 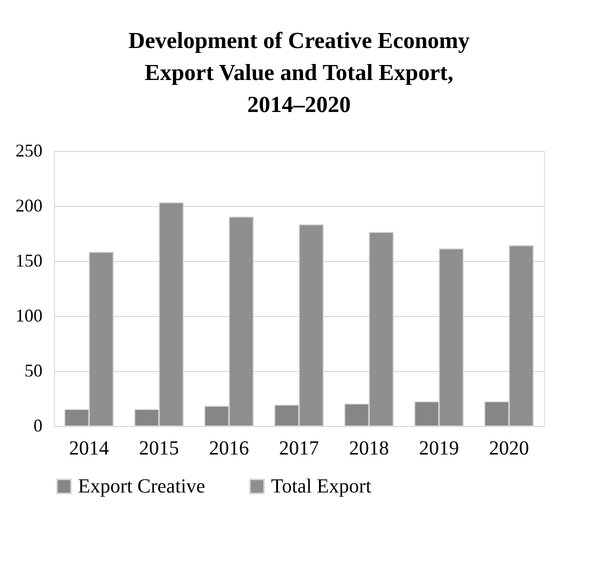 I want to click on legend-label: Total Export, so click(x=321, y=486).